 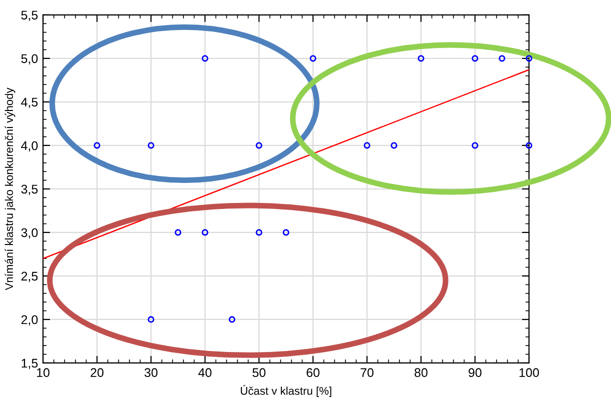 What do you see at coordinates (29, 103) in the screenshot?
I see `y-tick-label: 4,5` at bounding box center [29, 103].